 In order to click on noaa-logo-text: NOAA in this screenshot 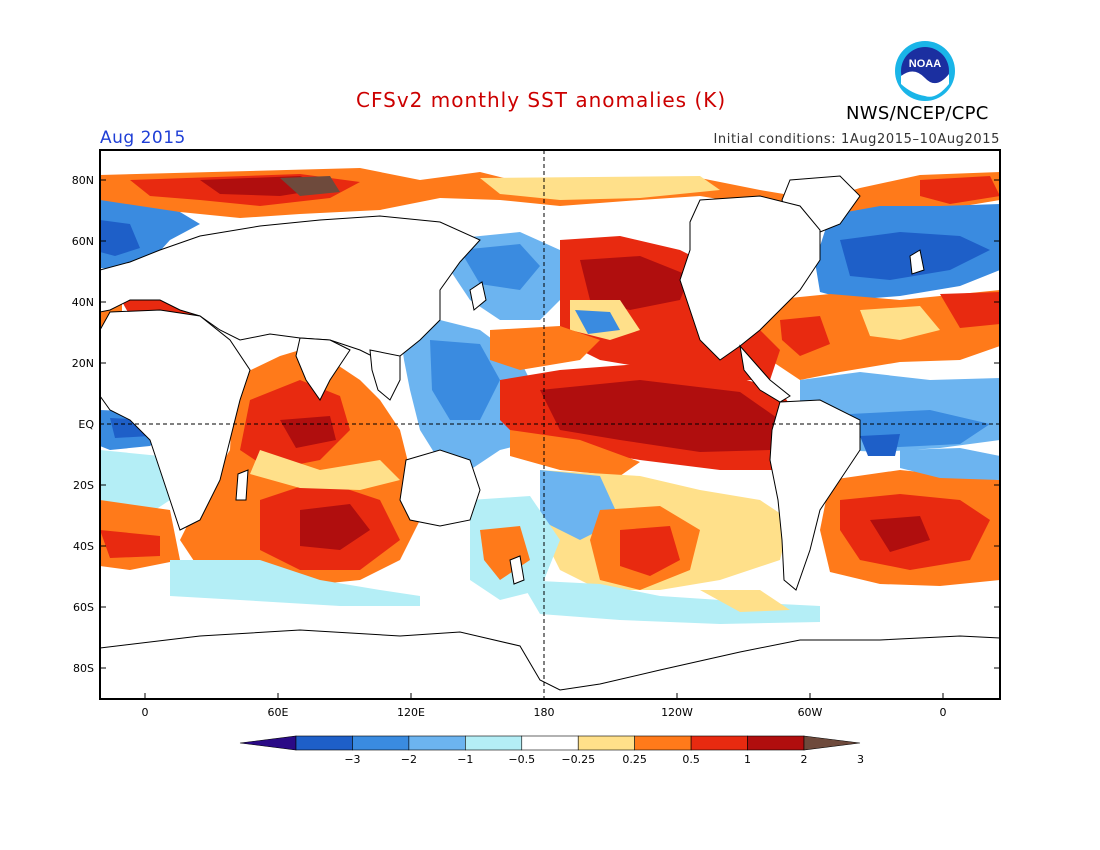, I will do `click(925, 64)`.